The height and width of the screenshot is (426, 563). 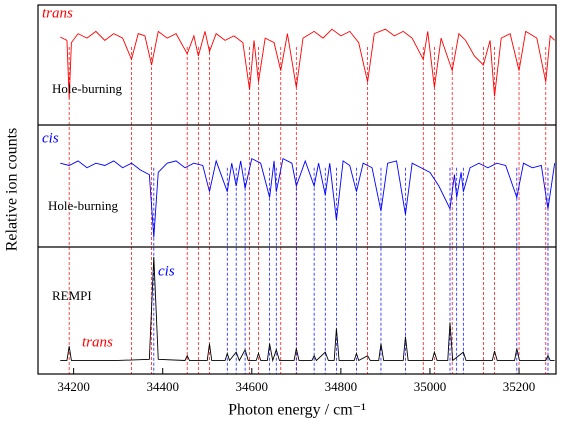 What do you see at coordinates (12, 190) in the screenshot?
I see `y-axis-label: Relative ion counts` at bounding box center [12, 190].